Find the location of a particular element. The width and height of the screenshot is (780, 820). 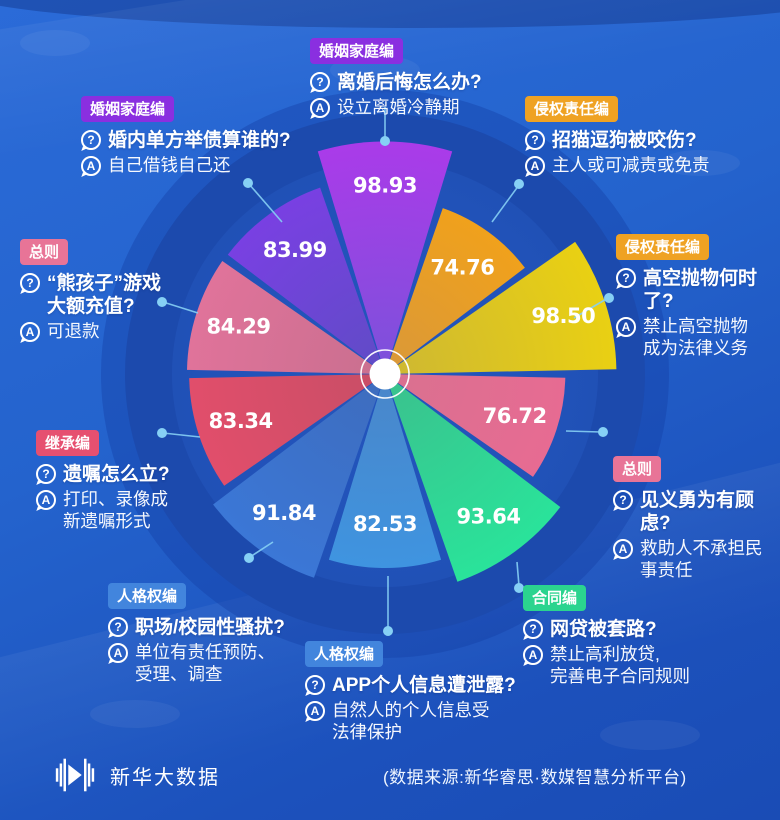

topic-kid-recharge: 总则 ? “熊孩子”游戏 大额充值? A 可退款 is located at coordinates (90, 291).